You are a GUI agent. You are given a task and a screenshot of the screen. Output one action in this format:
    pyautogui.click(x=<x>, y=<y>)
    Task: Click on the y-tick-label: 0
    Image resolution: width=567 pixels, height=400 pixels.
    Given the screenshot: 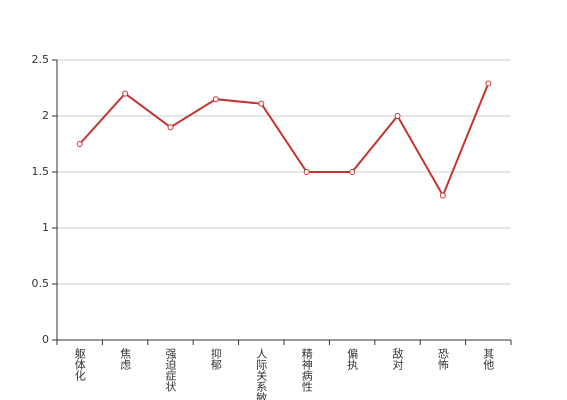 What is the action you would take?
    pyautogui.click(x=45, y=339)
    